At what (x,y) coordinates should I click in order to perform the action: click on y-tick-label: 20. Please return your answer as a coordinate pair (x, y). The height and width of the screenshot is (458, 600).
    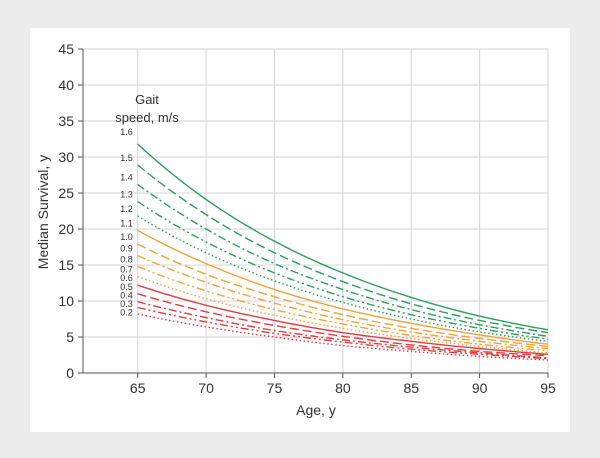
    Looking at the image, I should click on (66, 229).